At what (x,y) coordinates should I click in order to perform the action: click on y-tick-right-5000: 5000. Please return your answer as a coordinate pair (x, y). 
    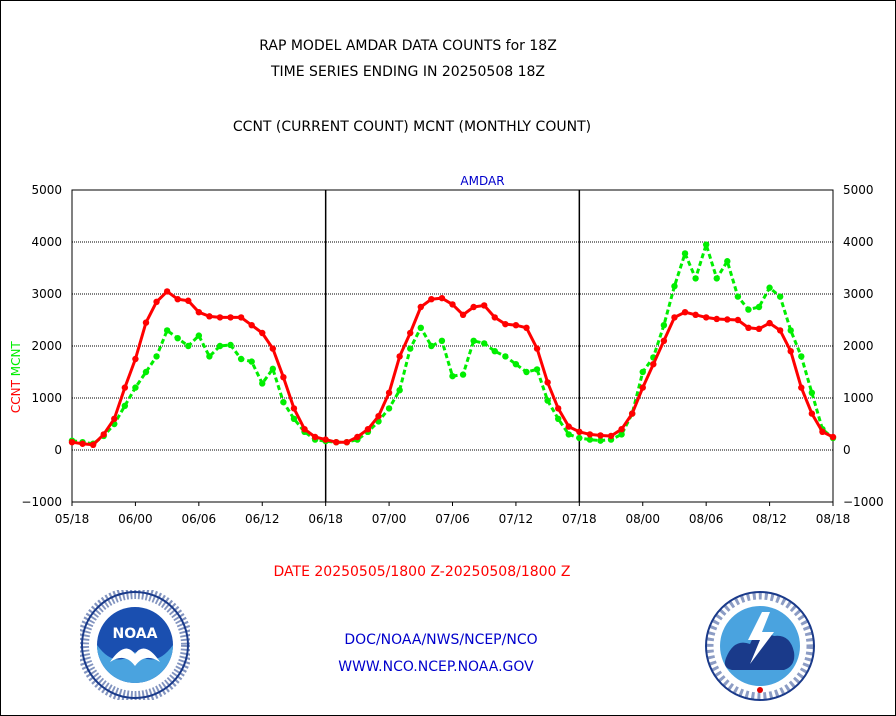
    Looking at the image, I should click on (858, 190).